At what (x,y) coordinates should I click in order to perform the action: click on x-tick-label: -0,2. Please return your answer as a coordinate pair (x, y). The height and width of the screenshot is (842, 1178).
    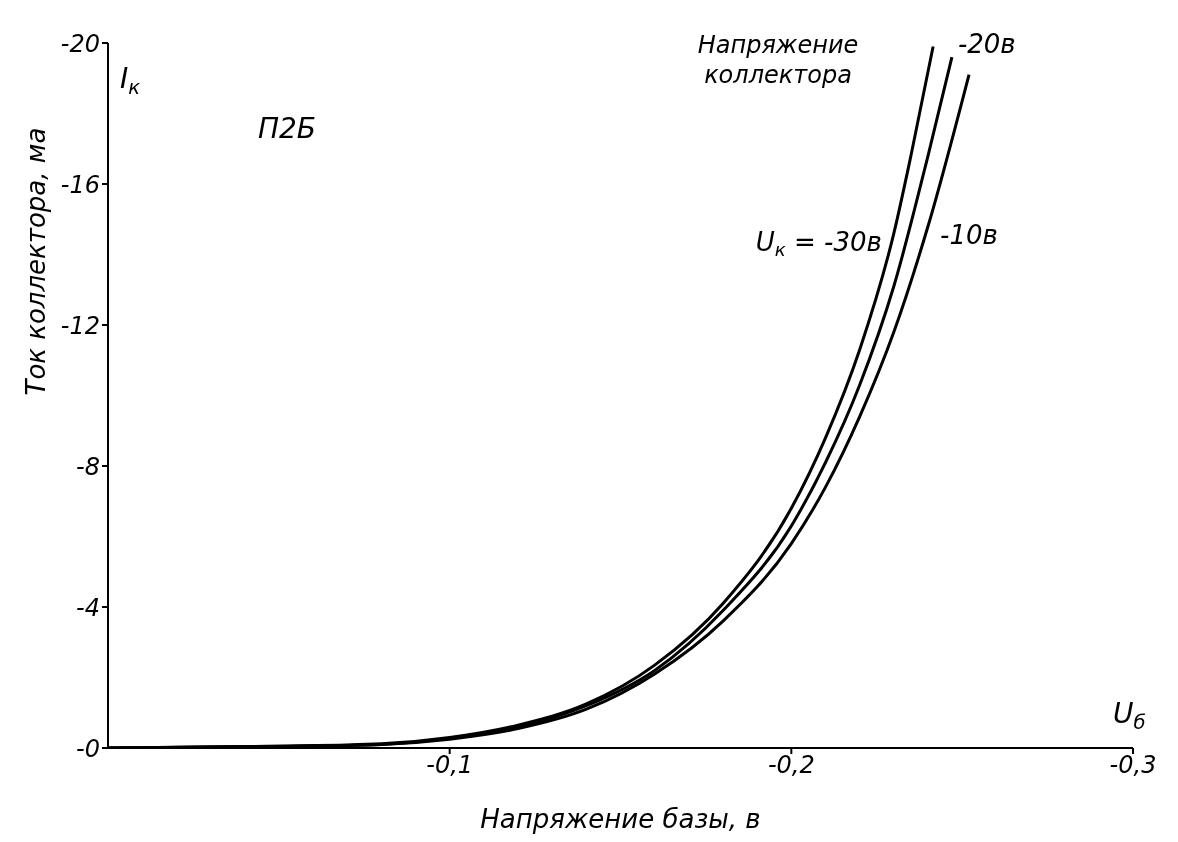
    Looking at the image, I should click on (791, 765).